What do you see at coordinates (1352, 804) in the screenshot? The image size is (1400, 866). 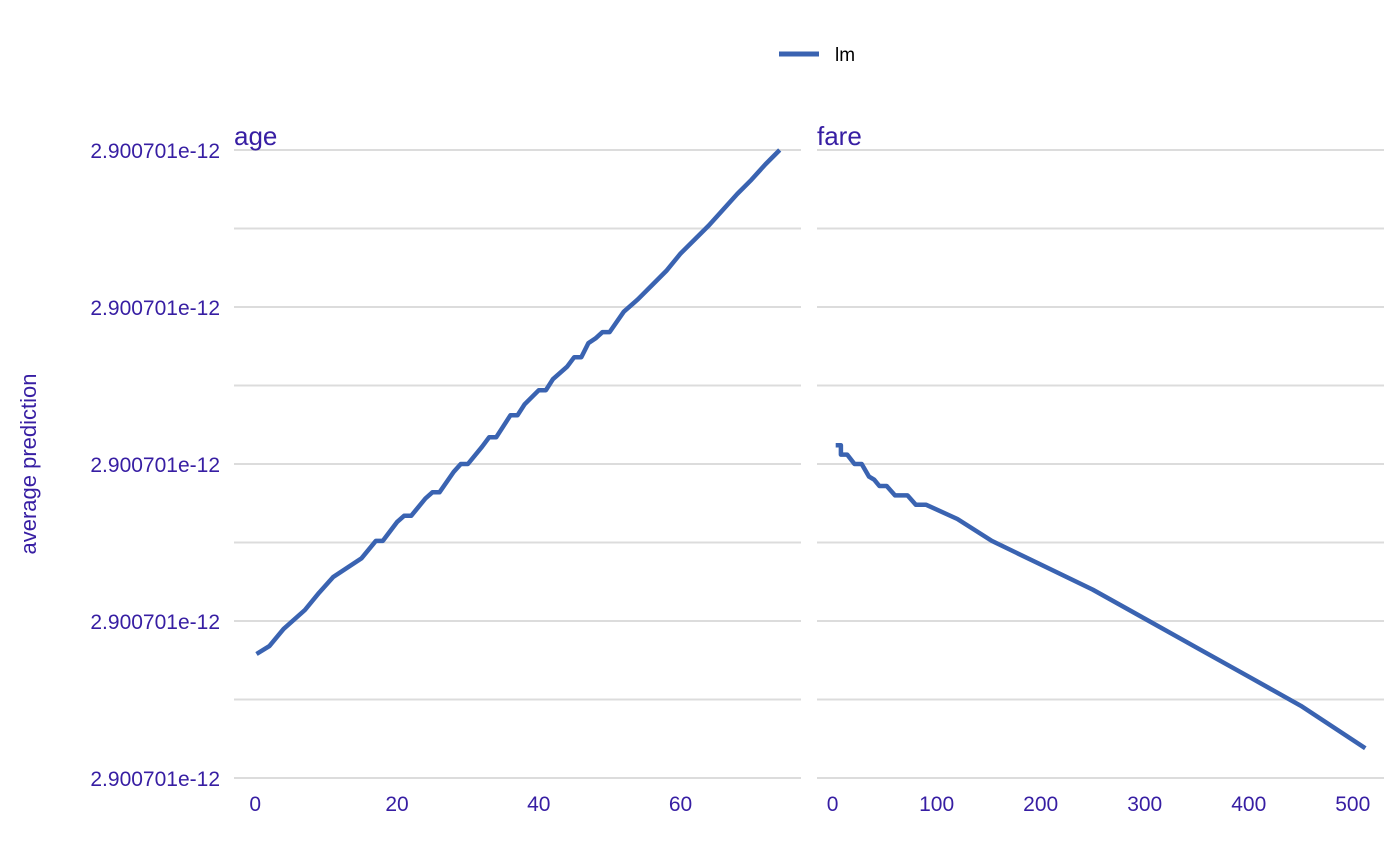 I see `x-tick-label-fare: 500` at bounding box center [1352, 804].